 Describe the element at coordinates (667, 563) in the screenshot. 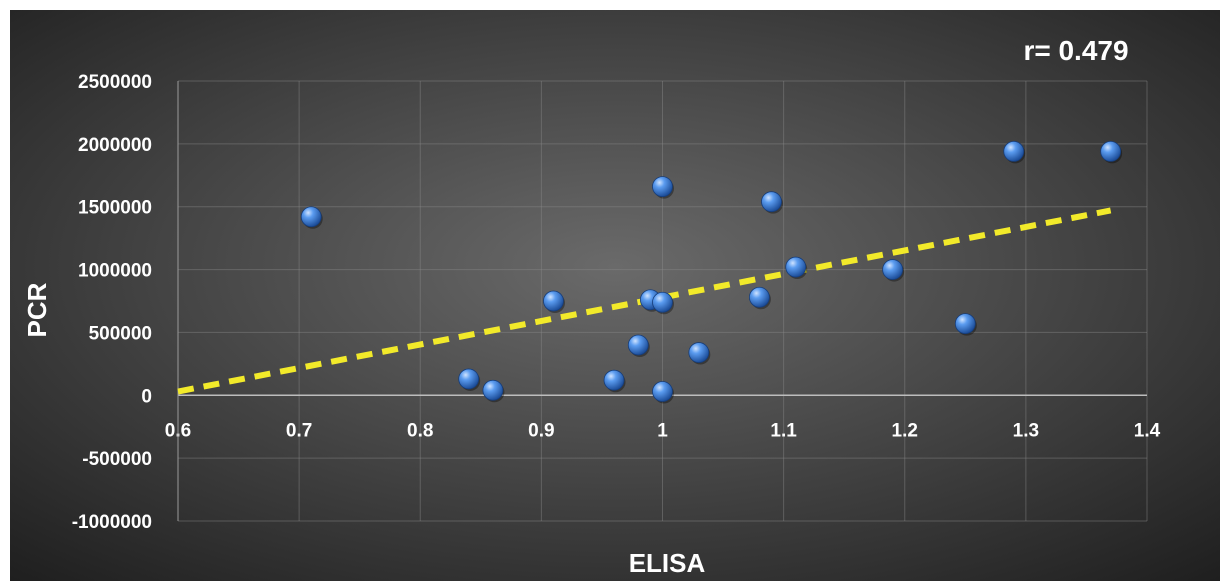

I see `x-axis-title: ELISA` at that location.